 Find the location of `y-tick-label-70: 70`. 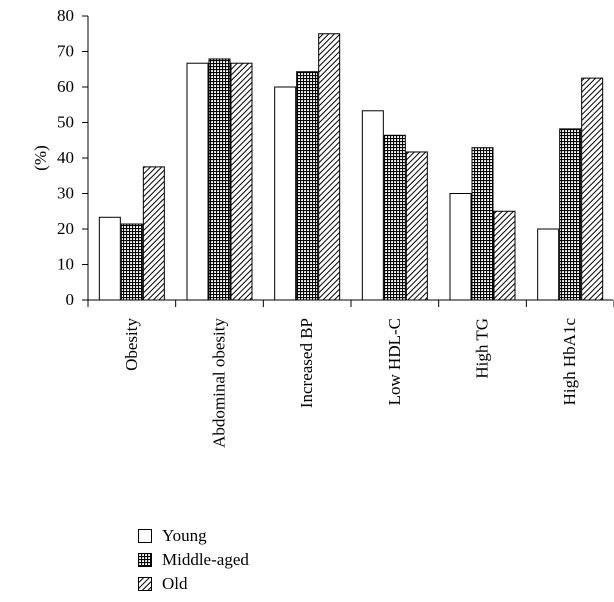

y-tick-label-70: 70 is located at coordinates (65, 51).